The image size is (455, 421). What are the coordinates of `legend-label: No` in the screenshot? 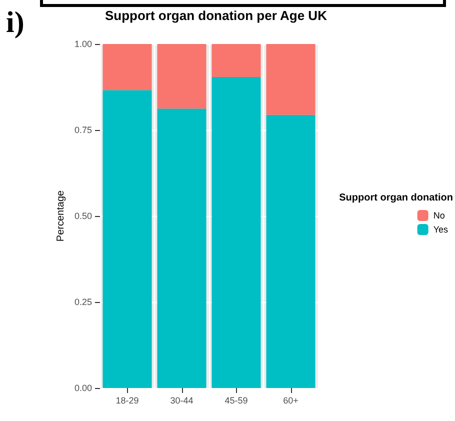 It's located at (439, 215).